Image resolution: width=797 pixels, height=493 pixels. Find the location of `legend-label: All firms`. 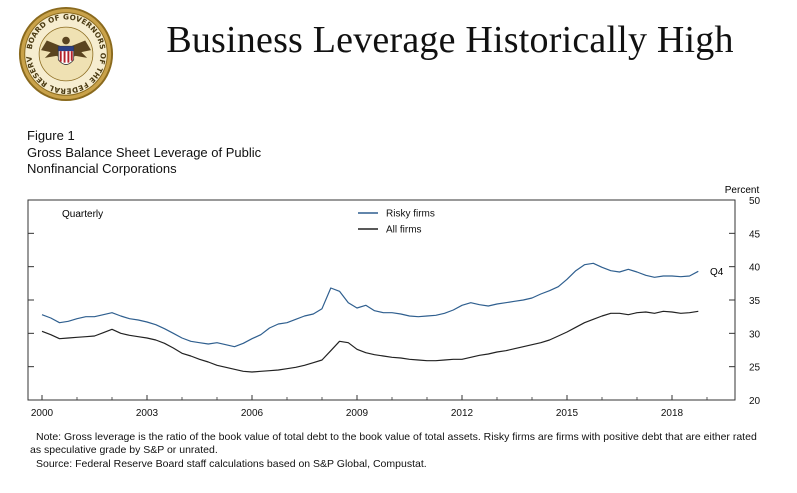

legend-label: All firms is located at coordinates (404, 230).